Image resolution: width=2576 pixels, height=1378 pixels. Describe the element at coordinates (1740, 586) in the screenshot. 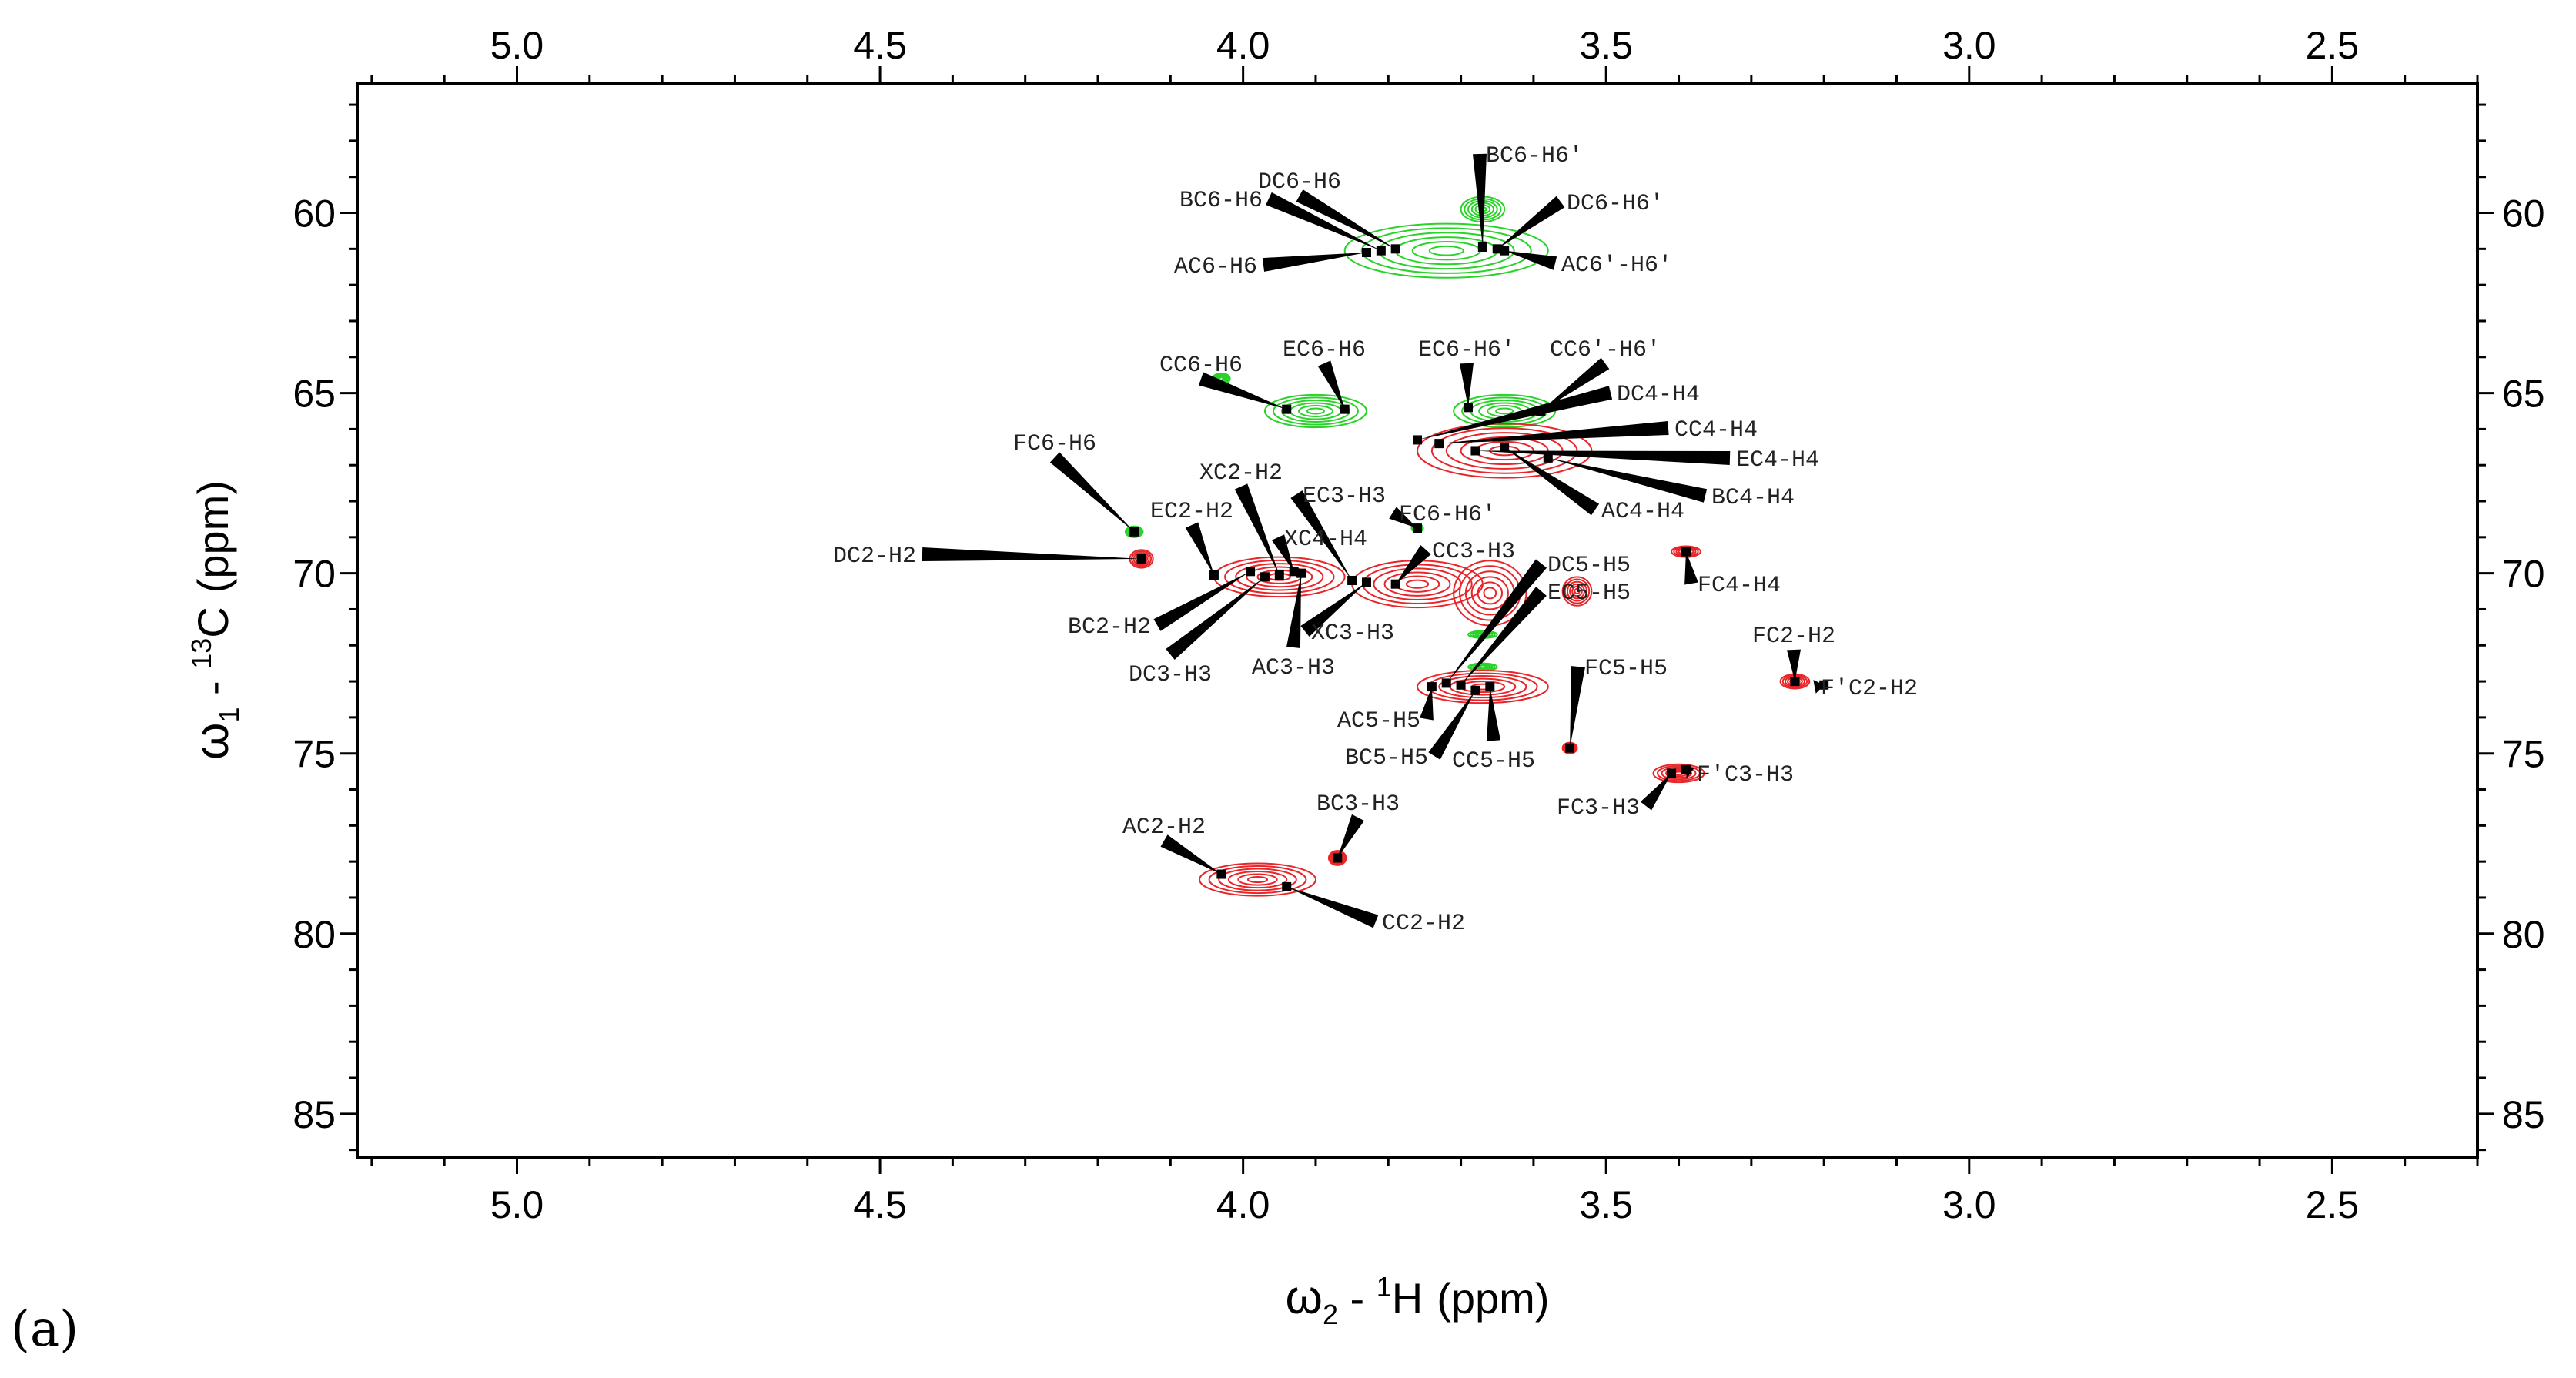

I see `peak-label: FC4-H4` at that location.